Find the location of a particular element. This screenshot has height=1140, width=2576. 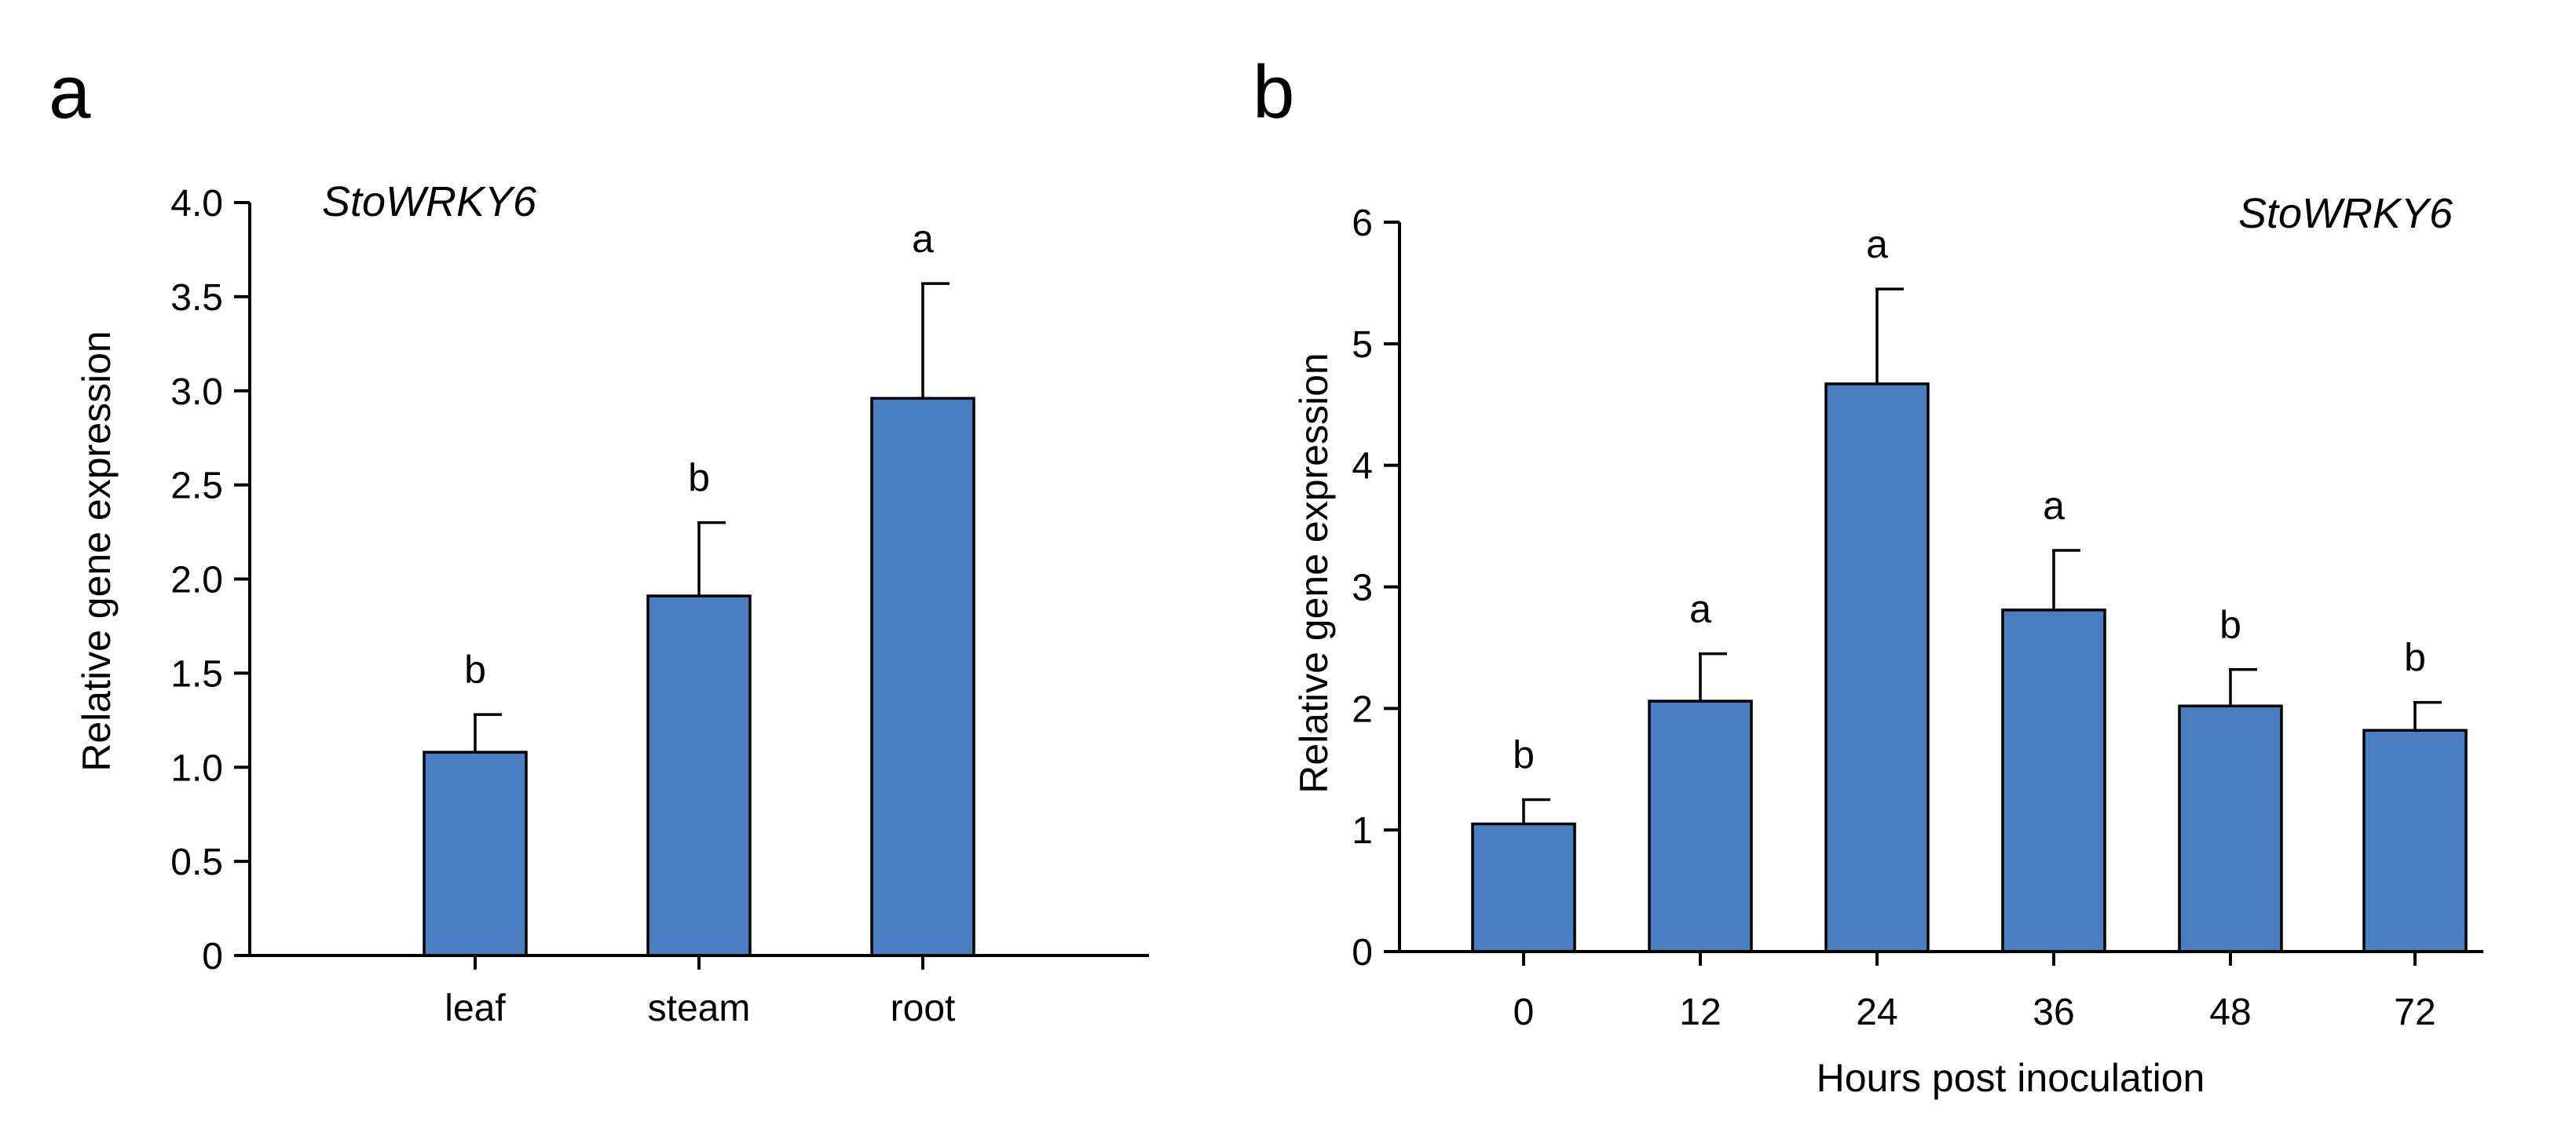

y-tick-label: 1.0 is located at coordinates (196, 768).